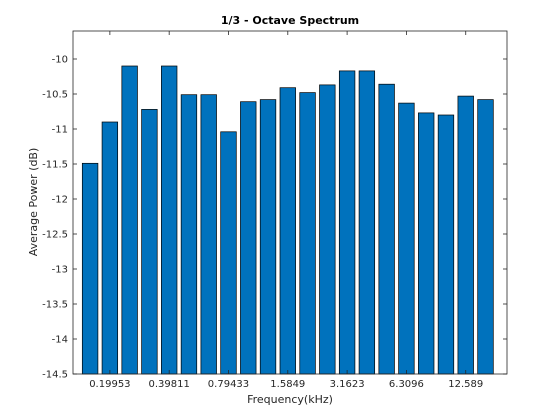  What do you see at coordinates (60, 340) in the screenshot?
I see `y-tick-label: -14` at bounding box center [60, 340].